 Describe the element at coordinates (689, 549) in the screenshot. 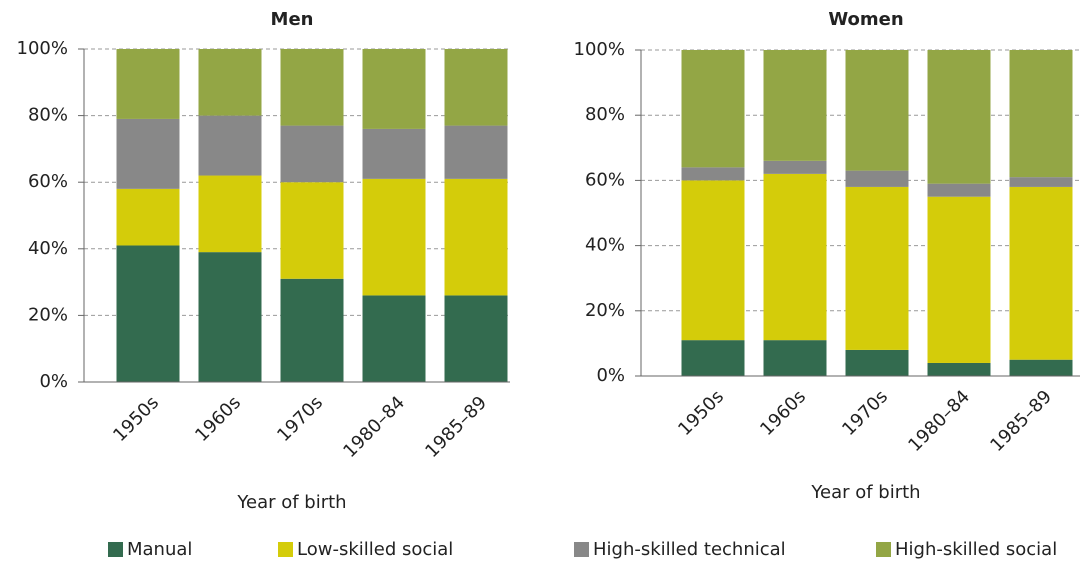

I see `legend-label: High-skilled technical` at that location.